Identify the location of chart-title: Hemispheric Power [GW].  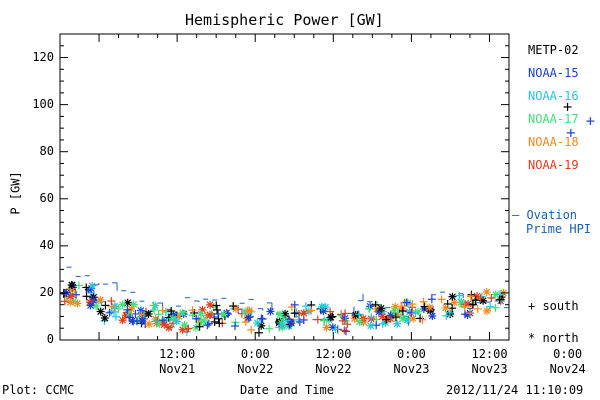
(284, 20).